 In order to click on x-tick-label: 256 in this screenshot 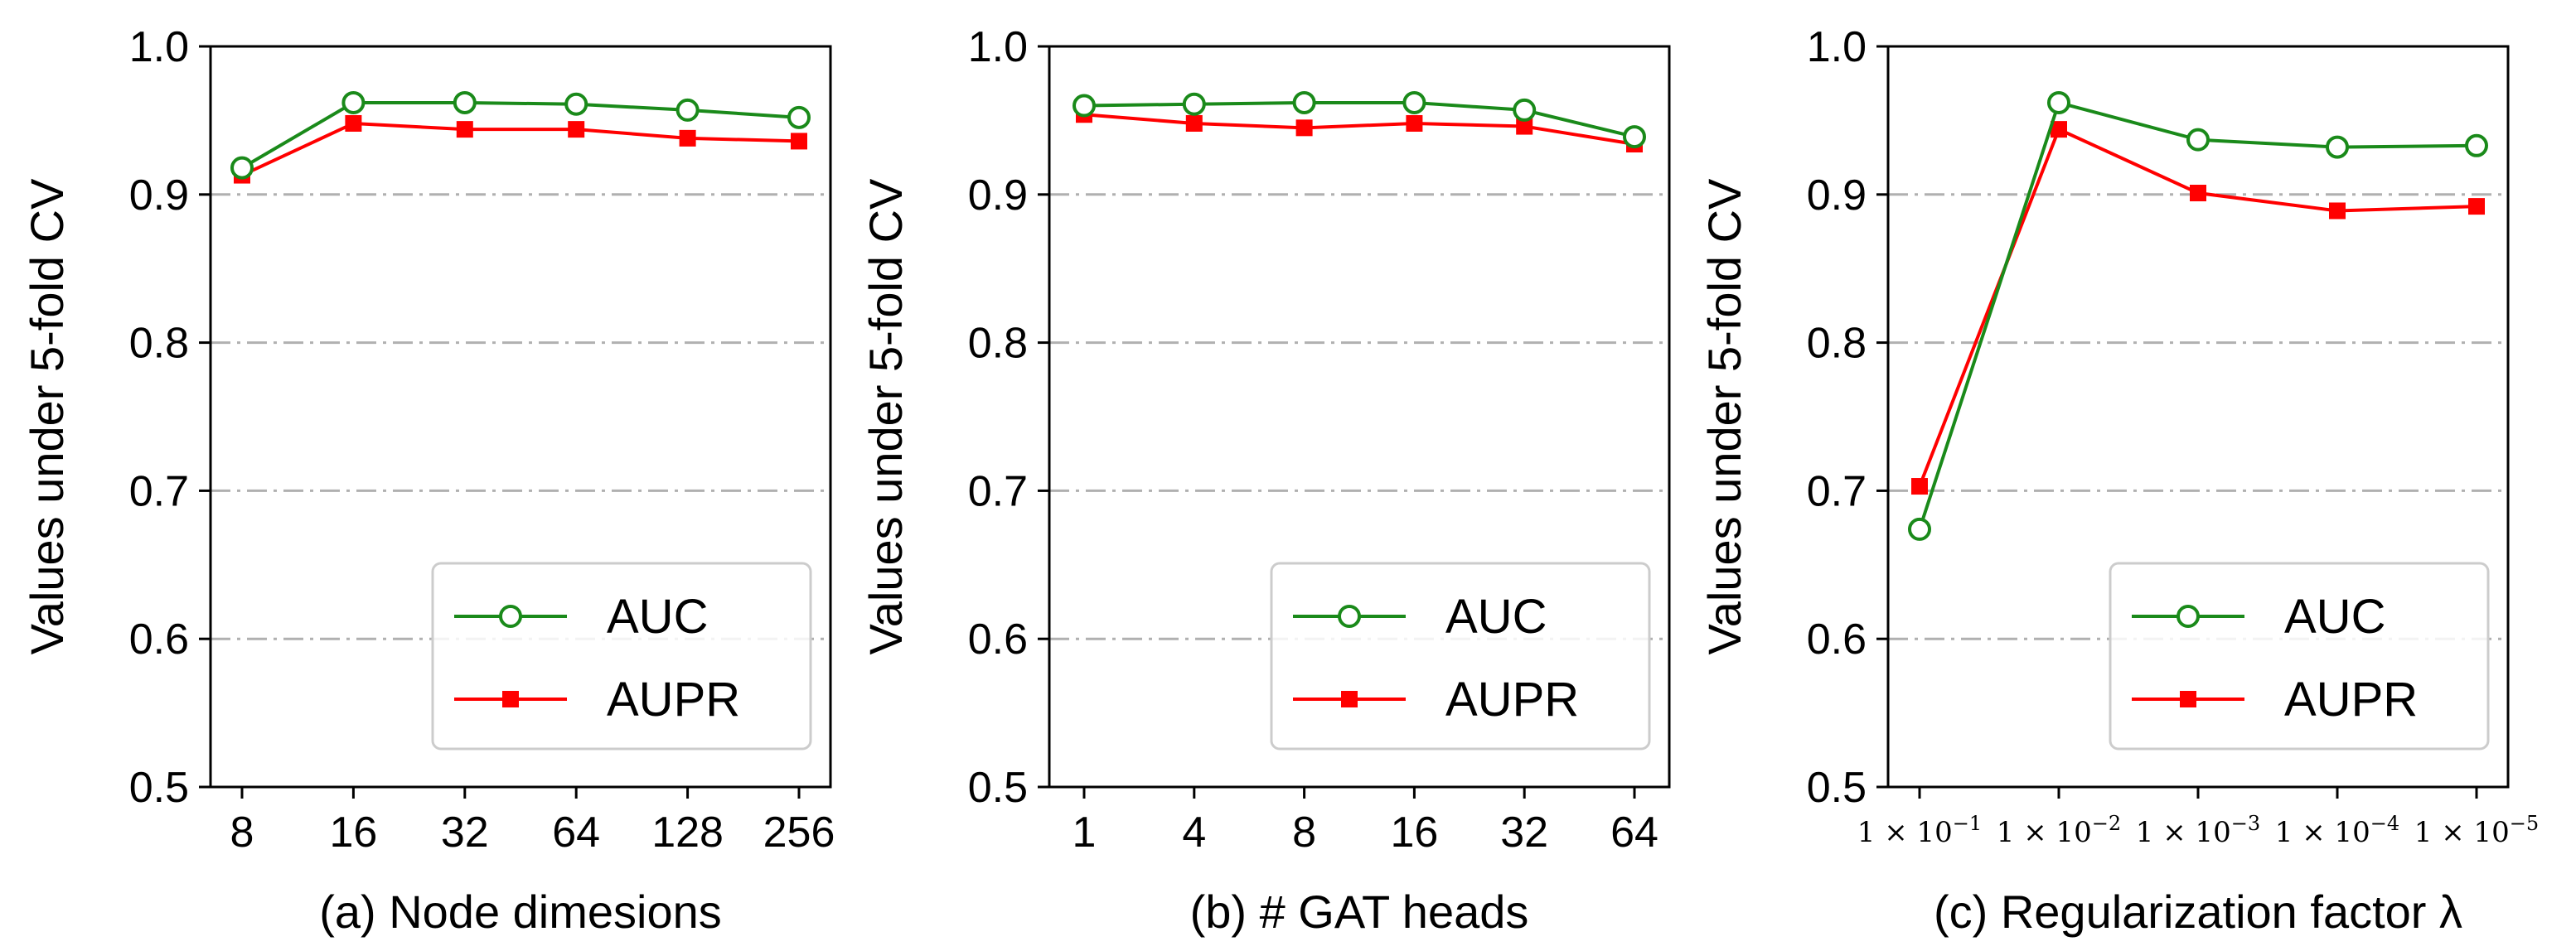, I will do `click(799, 833)`.